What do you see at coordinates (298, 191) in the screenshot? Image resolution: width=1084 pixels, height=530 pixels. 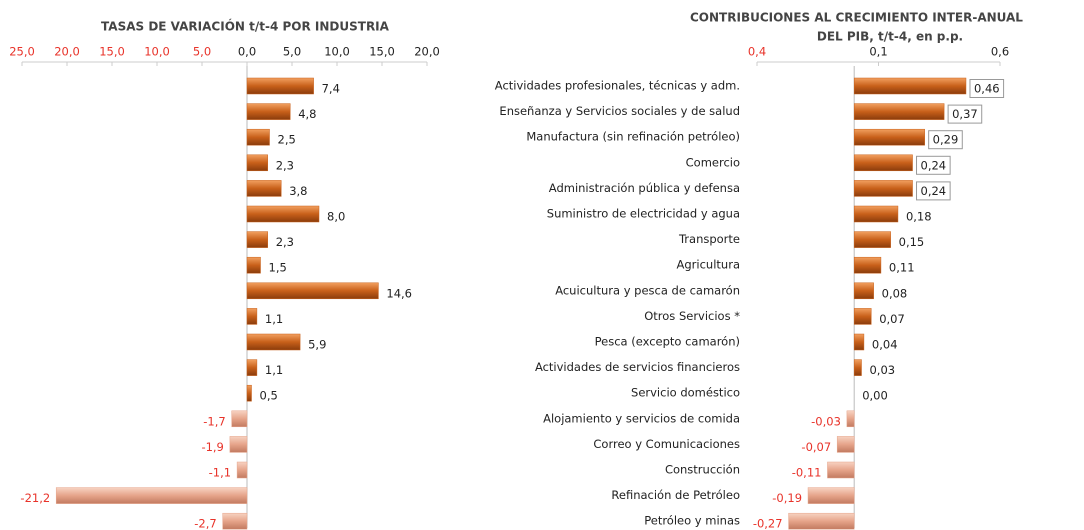 I see `value-label: 3,8` at bounding box center [298, 191].